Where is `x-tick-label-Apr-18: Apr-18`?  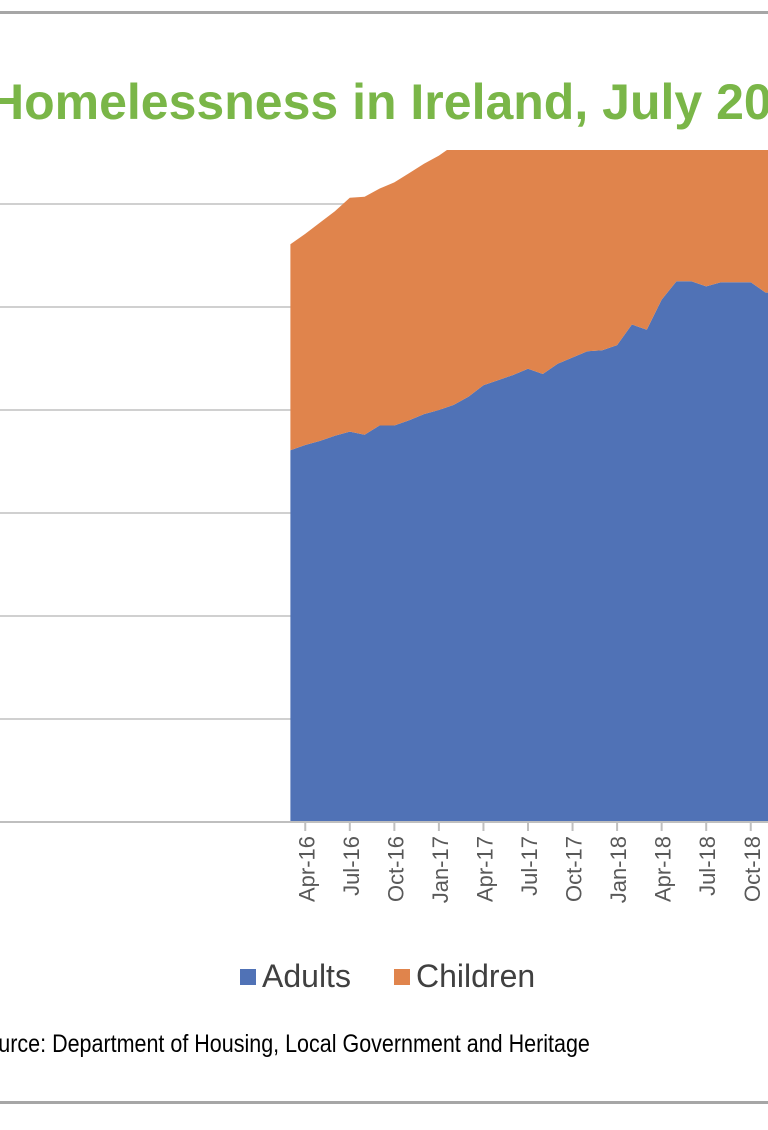 x-tick-label-Apr-18: Apr-18 is located at coordinates (663, 869).